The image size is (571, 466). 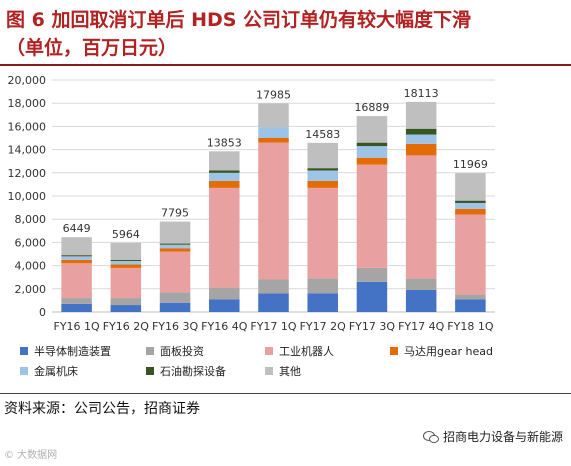 What do you see at coordinates (239, 20) in the screenshot?
I see `title-line-1: 图 6 加回取消订单后 HDS 公司订单仍有较大幅度下滑` at bounding box center [239, 20].